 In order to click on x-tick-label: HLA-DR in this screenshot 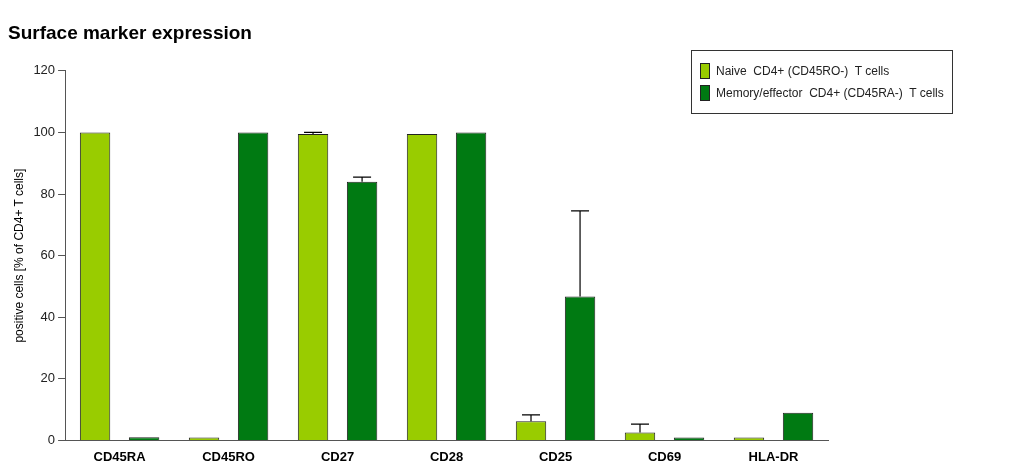, I will do `click(774, 456)`.